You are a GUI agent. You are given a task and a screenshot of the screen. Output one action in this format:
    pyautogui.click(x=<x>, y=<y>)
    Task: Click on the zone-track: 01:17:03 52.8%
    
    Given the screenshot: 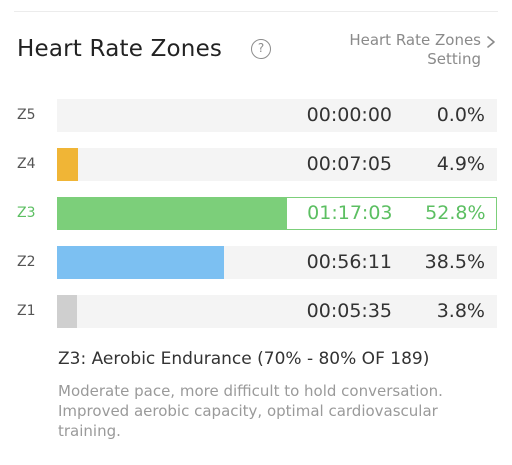 What is the action you would take?
    pyautogui.click(x=277, y=213)
    